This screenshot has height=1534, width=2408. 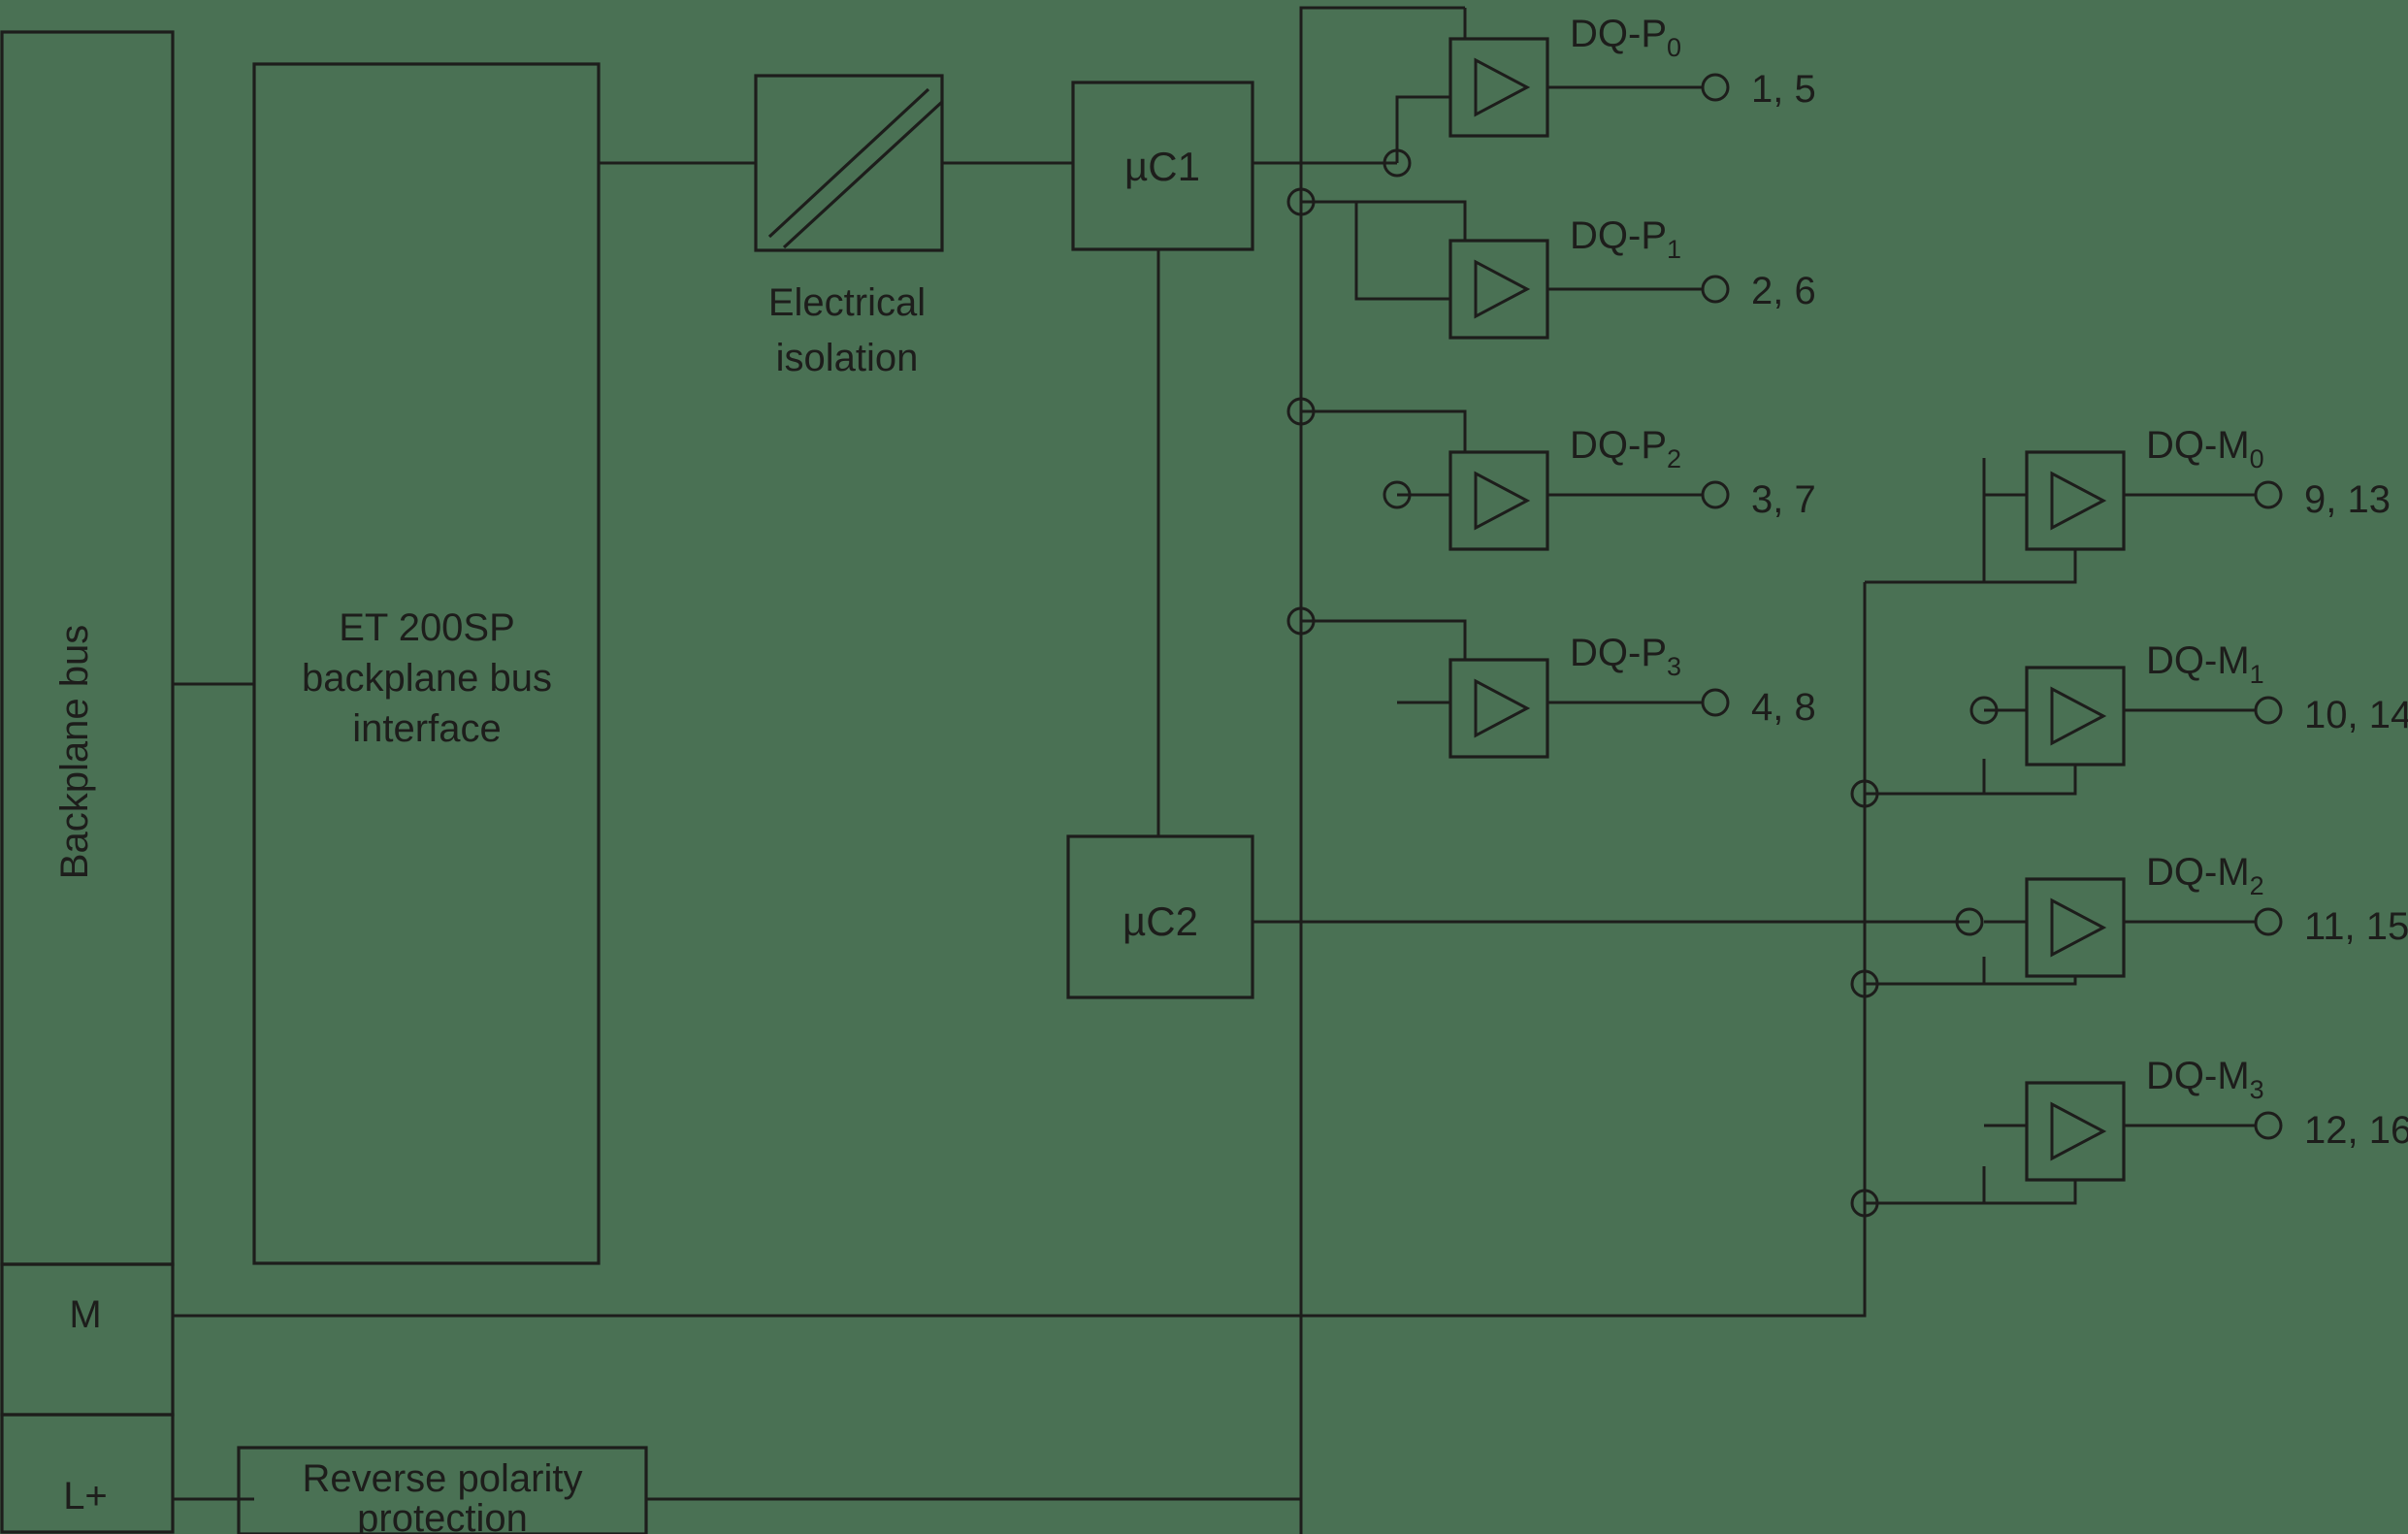 I want to click on channel-terminals-m3: 12, 16, so click(x=2356, y=1130).